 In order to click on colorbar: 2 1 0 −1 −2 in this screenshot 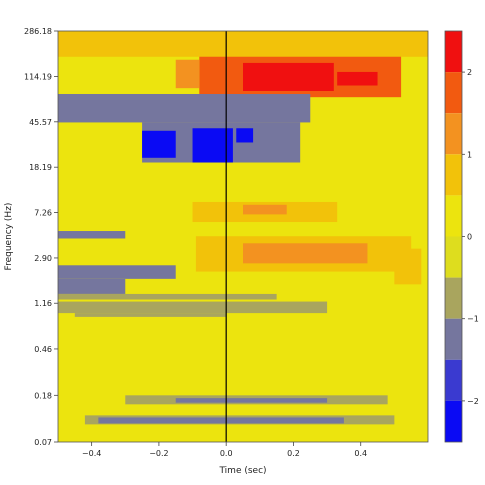, I will do `click(461, 236)`.